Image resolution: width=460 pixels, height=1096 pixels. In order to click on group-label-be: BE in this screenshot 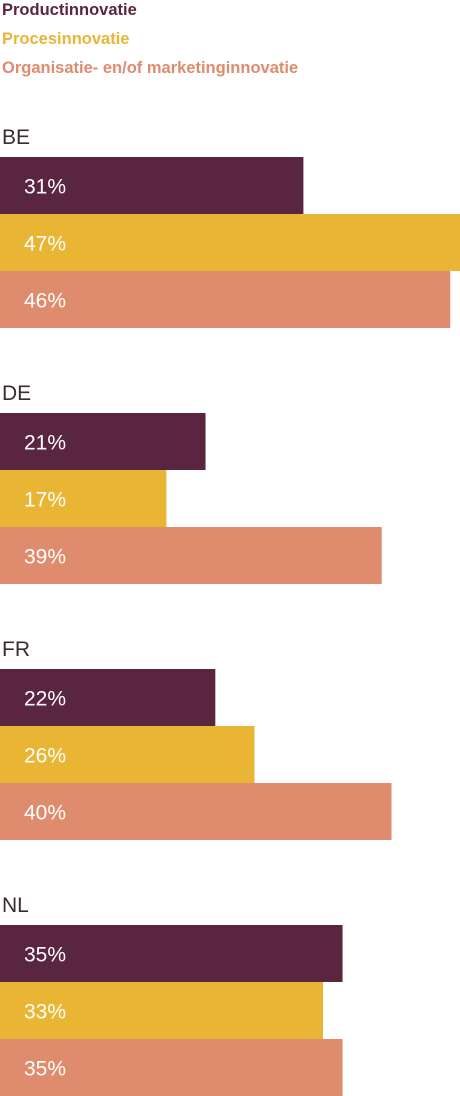, I will do `click(16, 137)`.